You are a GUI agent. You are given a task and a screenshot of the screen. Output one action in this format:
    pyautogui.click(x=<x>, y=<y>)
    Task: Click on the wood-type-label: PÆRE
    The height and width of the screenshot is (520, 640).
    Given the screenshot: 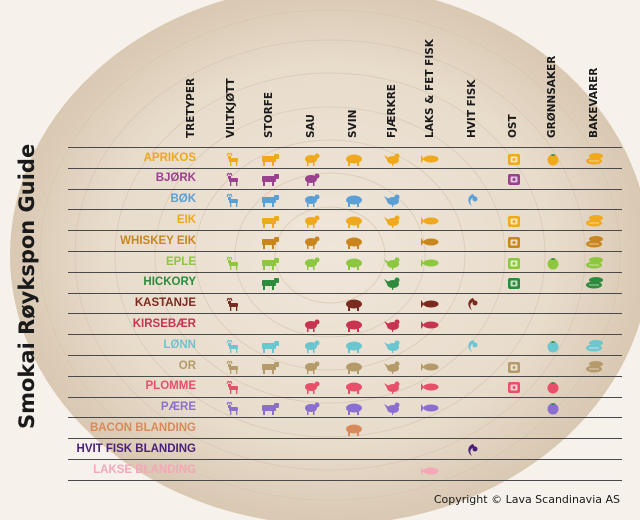 What is the action you would take?
    pyautogui.click(x=178, y=407)
    